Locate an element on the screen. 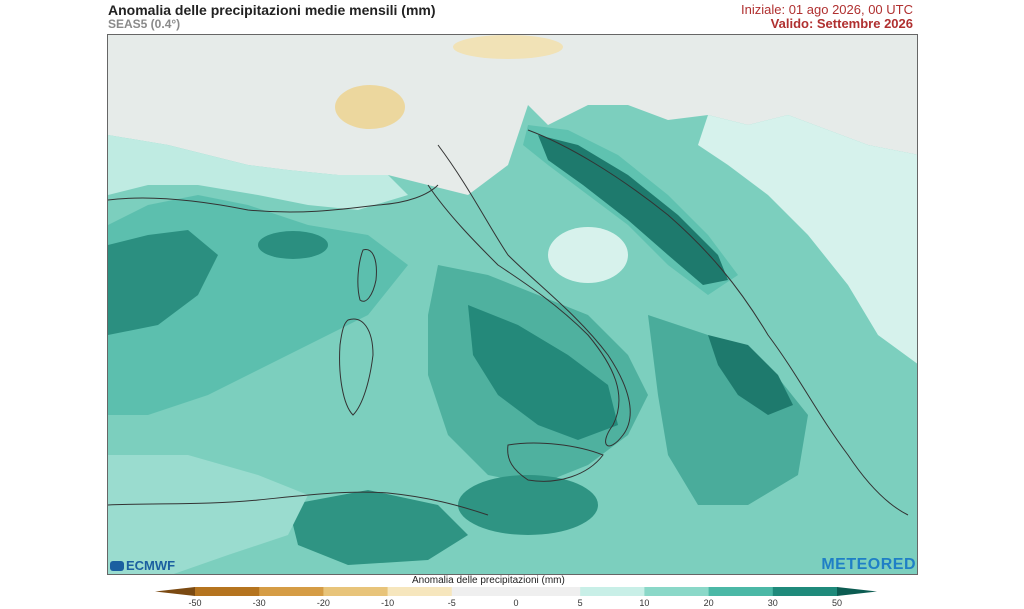 The height and width of the screenshot is (609, 1024). strong-anomaly-sardinia-west is located at coordinates (293, 245).